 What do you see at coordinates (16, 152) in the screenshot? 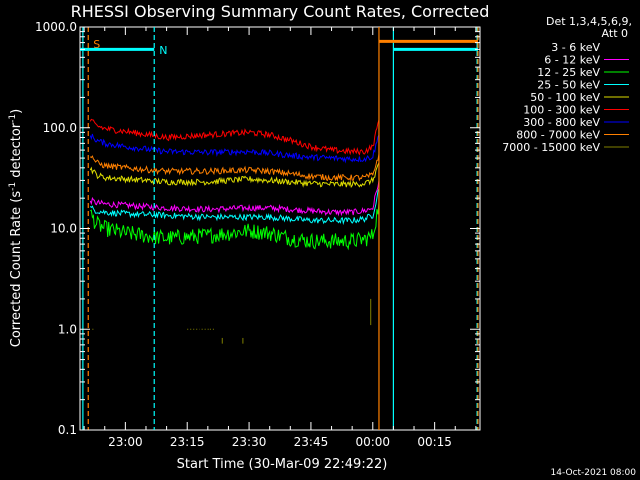
I see `y-axis-label-mid: detector` at bounding box center [16, 152].